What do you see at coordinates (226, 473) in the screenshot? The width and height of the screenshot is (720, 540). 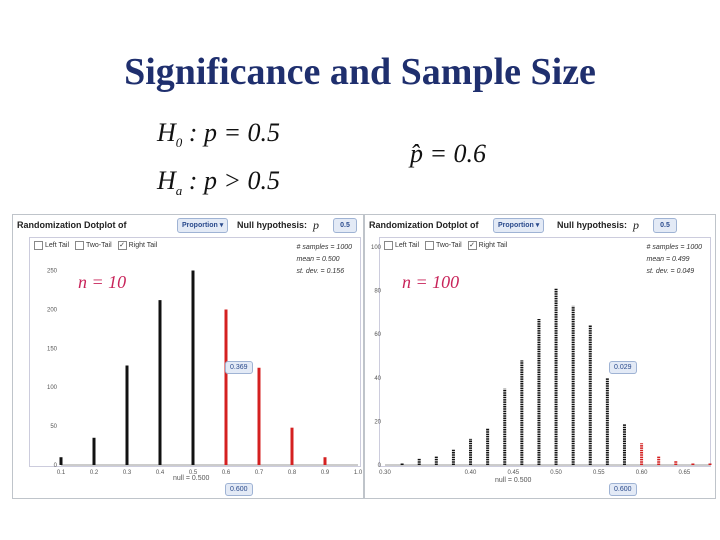 I see `x-tick-label: 0.6` at bounding box center [226, 473].